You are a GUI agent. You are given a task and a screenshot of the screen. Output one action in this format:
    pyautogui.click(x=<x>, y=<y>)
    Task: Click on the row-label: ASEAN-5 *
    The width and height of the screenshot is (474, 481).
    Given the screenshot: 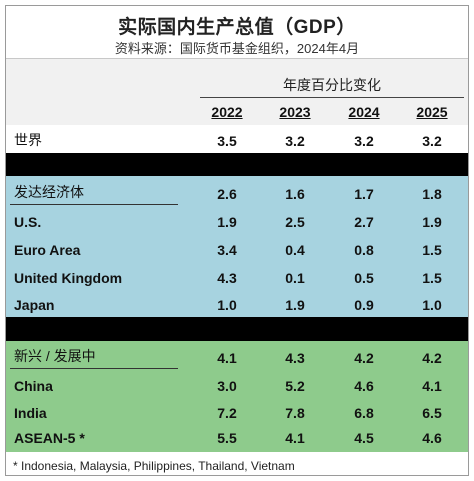 What is the action you would take?
    pyautogui.click(x=49, y=438)
    